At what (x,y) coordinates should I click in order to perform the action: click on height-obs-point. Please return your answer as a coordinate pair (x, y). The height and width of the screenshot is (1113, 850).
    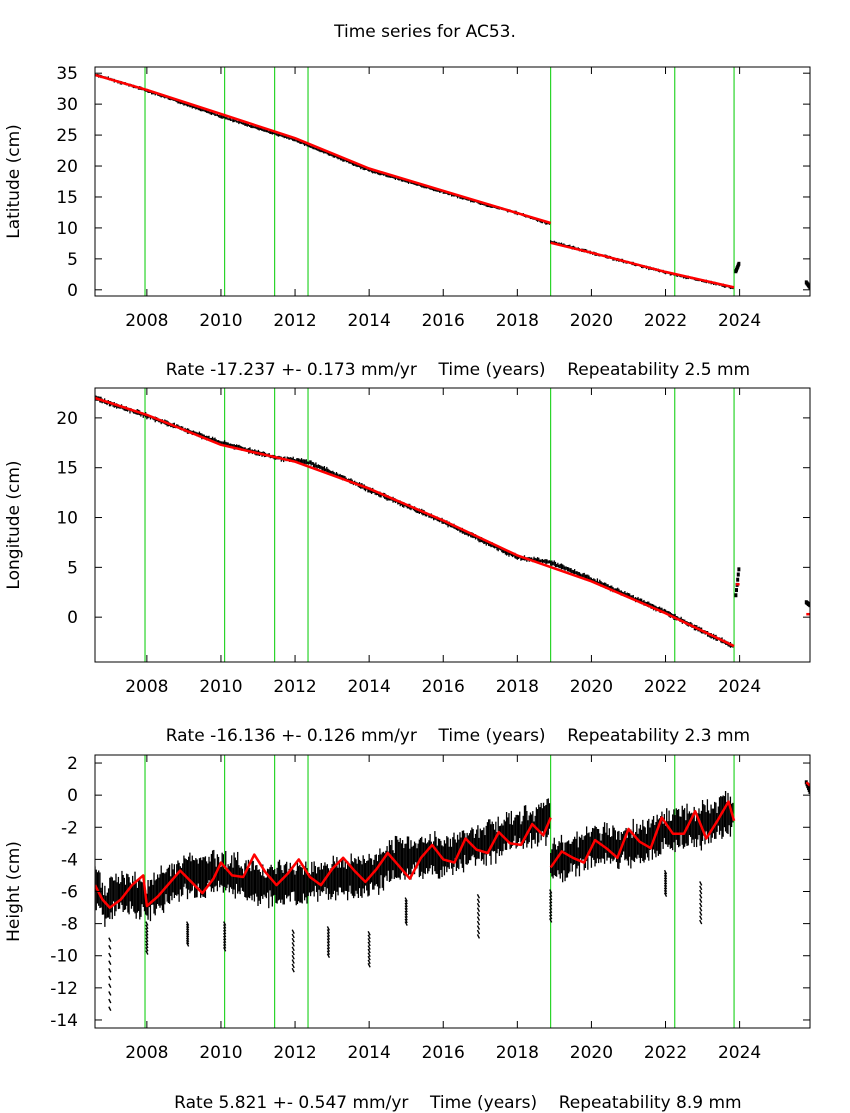
    Looking at the image, I should click on (809, 791).